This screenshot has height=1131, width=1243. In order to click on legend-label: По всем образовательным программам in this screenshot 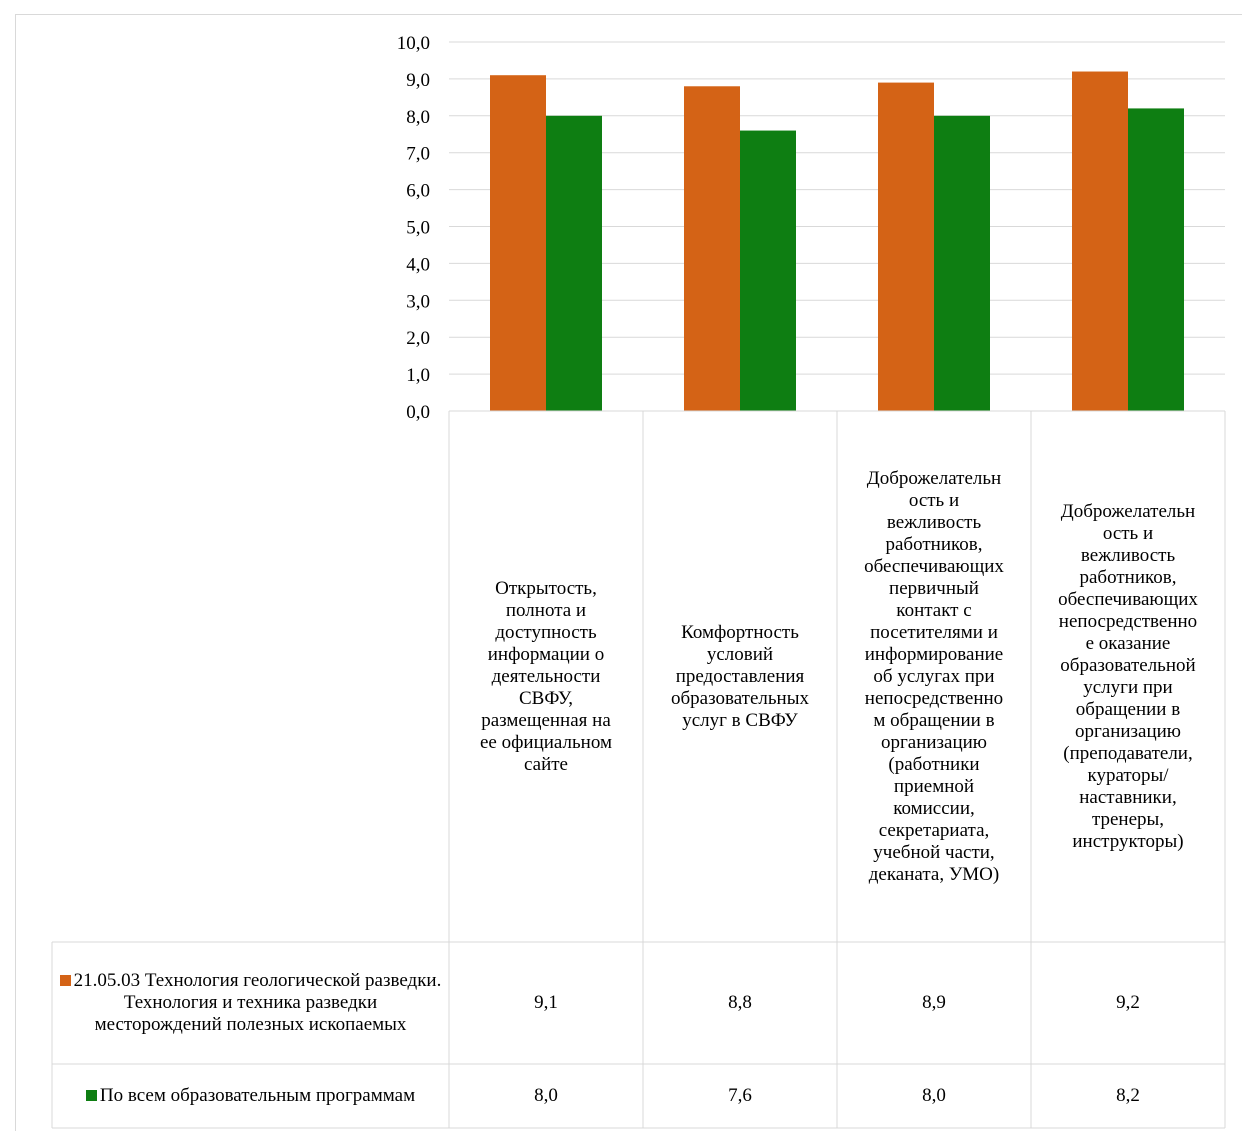, I will do `click(257, 1095)`.